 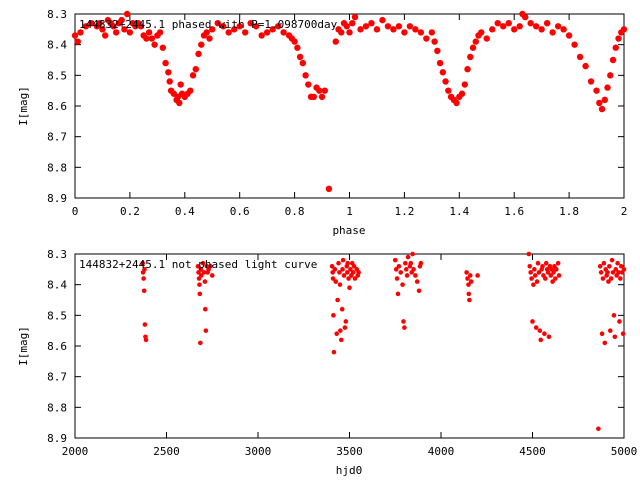 What do you see at coordinates (198, 264) in the screenshot?
I see `unphased-chart-title: 144832+2445.1 not phased light curve` at bounding box center [198, 264].